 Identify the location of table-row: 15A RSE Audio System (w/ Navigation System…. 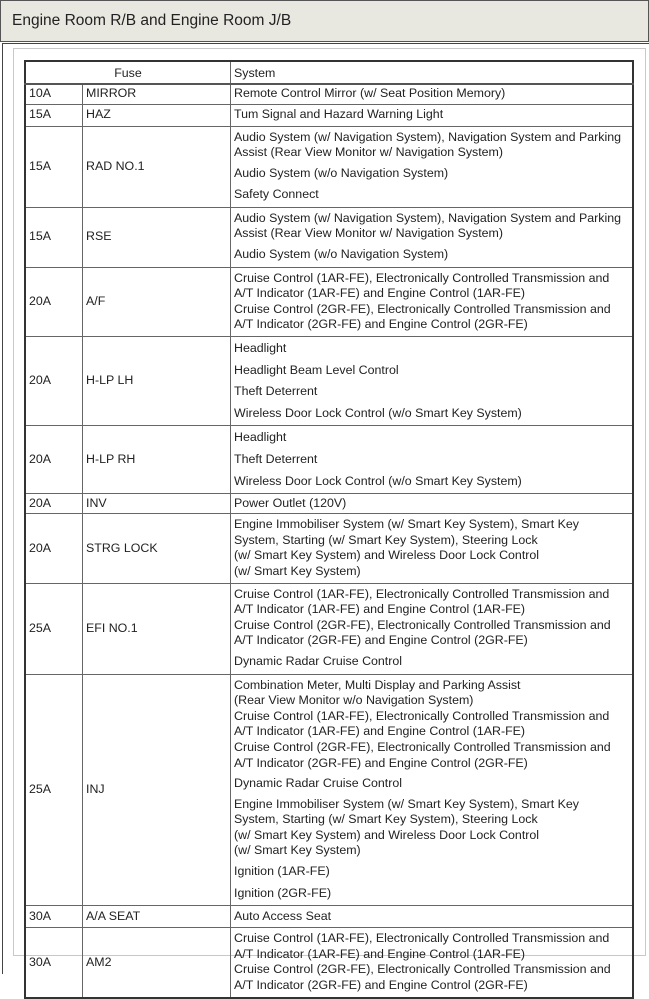
(329, 237).